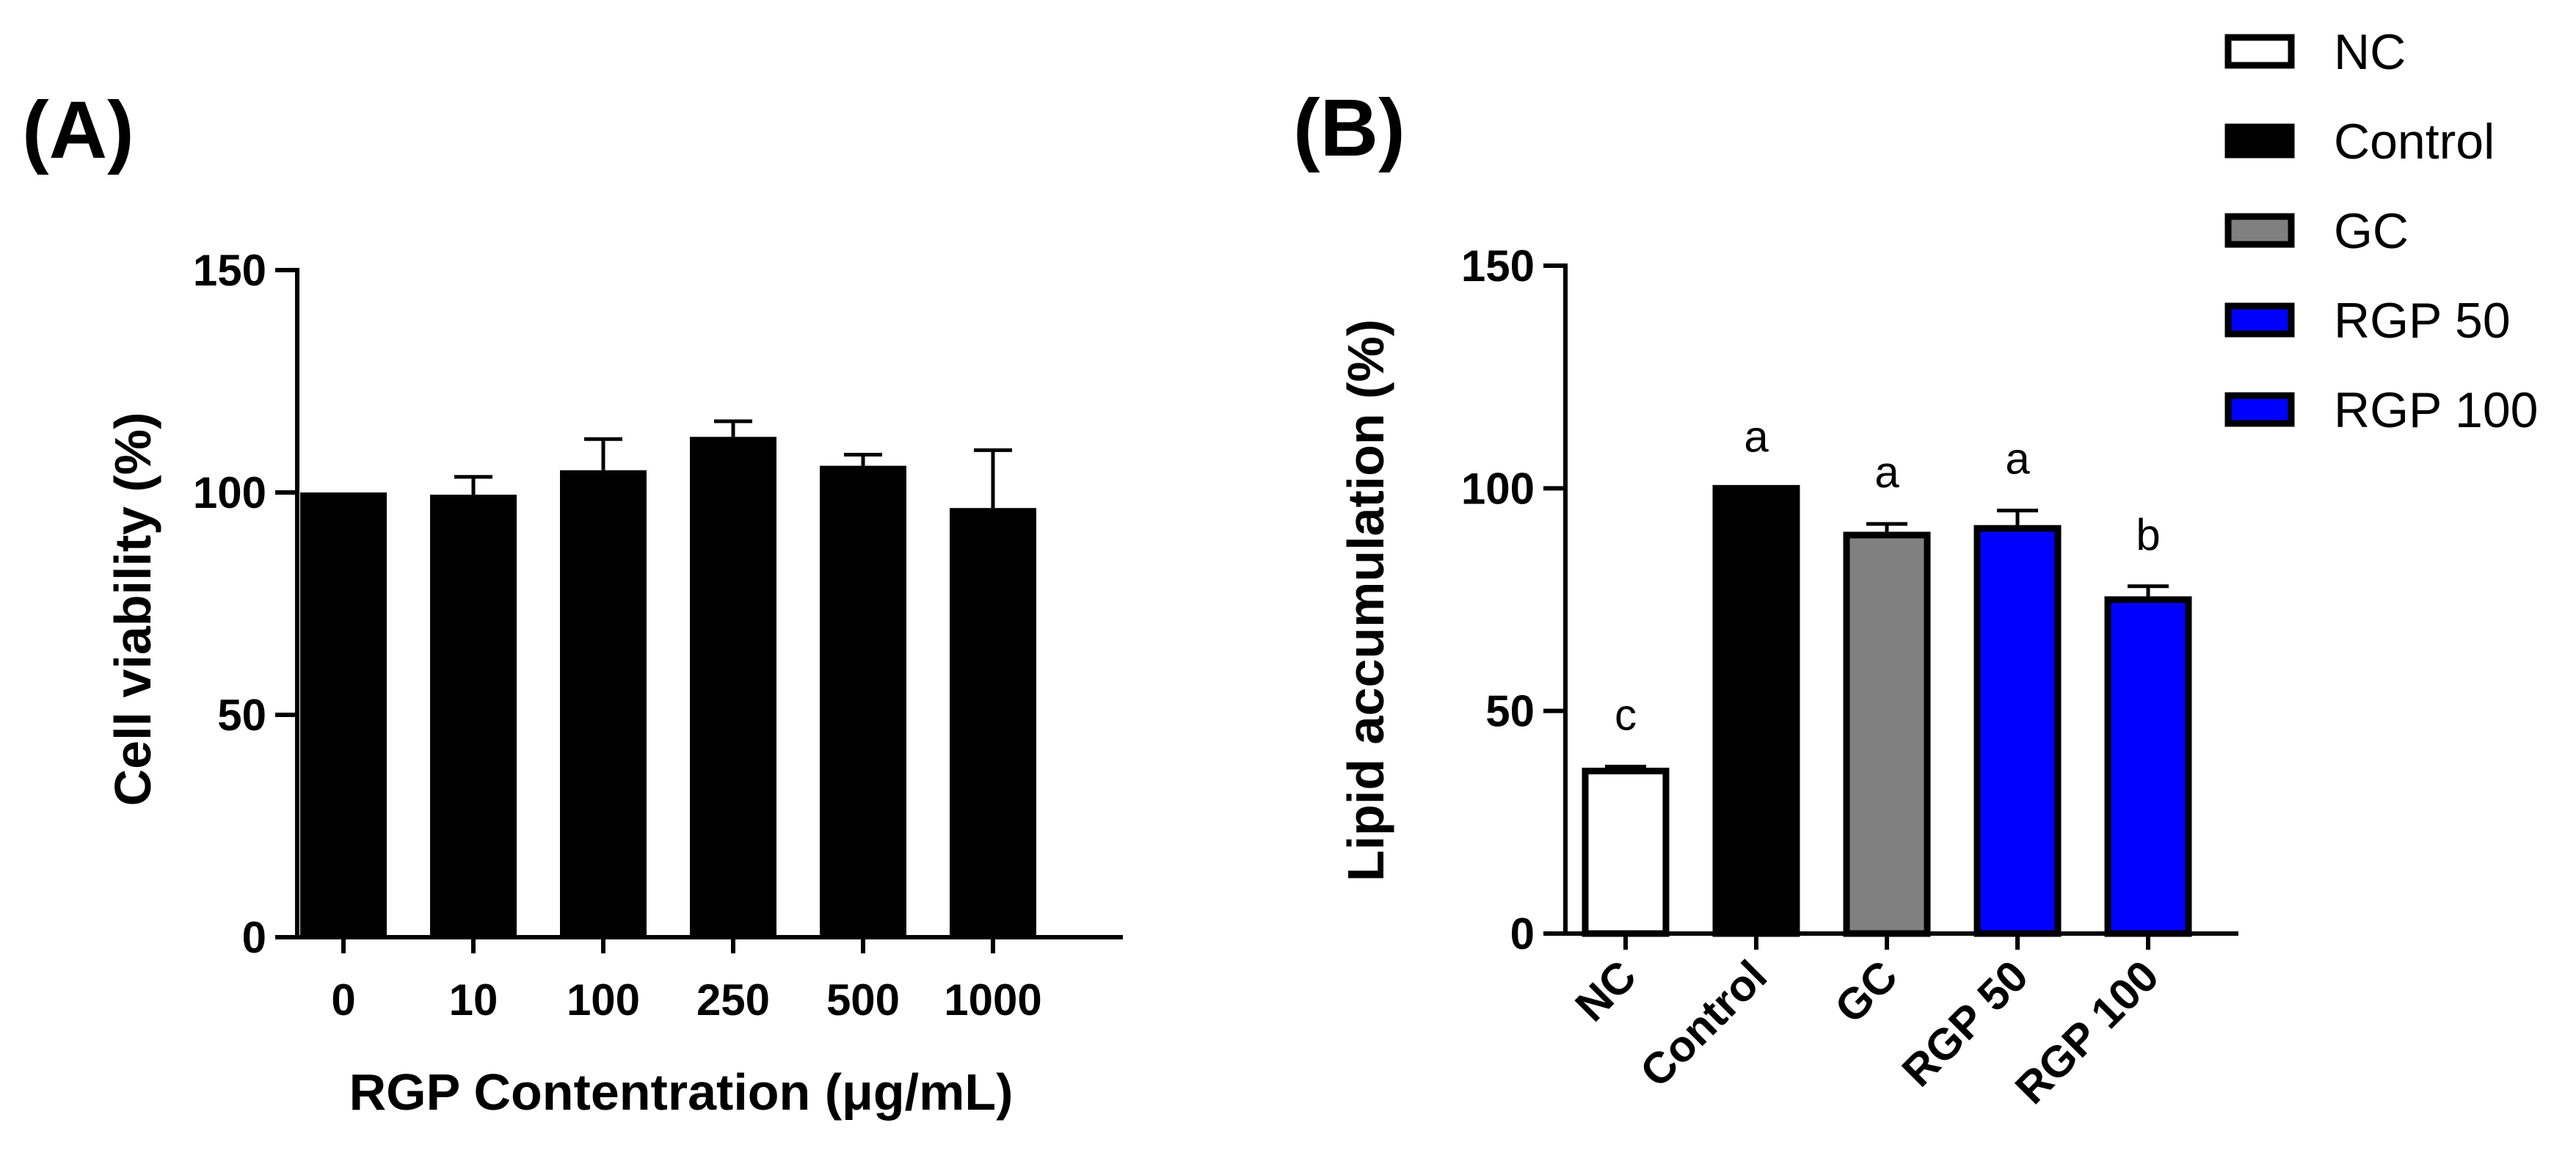 The width and height of the screenshot is (2576, 1164). Describe the element at coordinates (1626, 715) in the screenshot. I see `panel-b-significance-label-0: c` at that location.